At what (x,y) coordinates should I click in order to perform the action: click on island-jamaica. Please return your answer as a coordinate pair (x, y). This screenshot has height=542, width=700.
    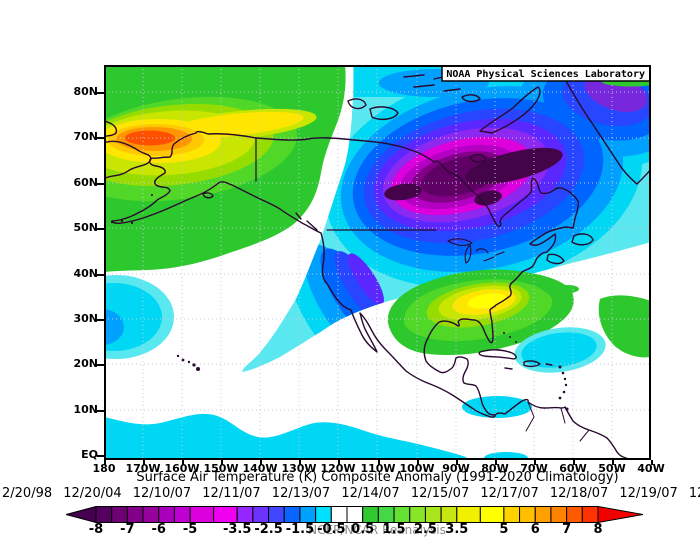
    Looking at the image, I should click on (508, 368).